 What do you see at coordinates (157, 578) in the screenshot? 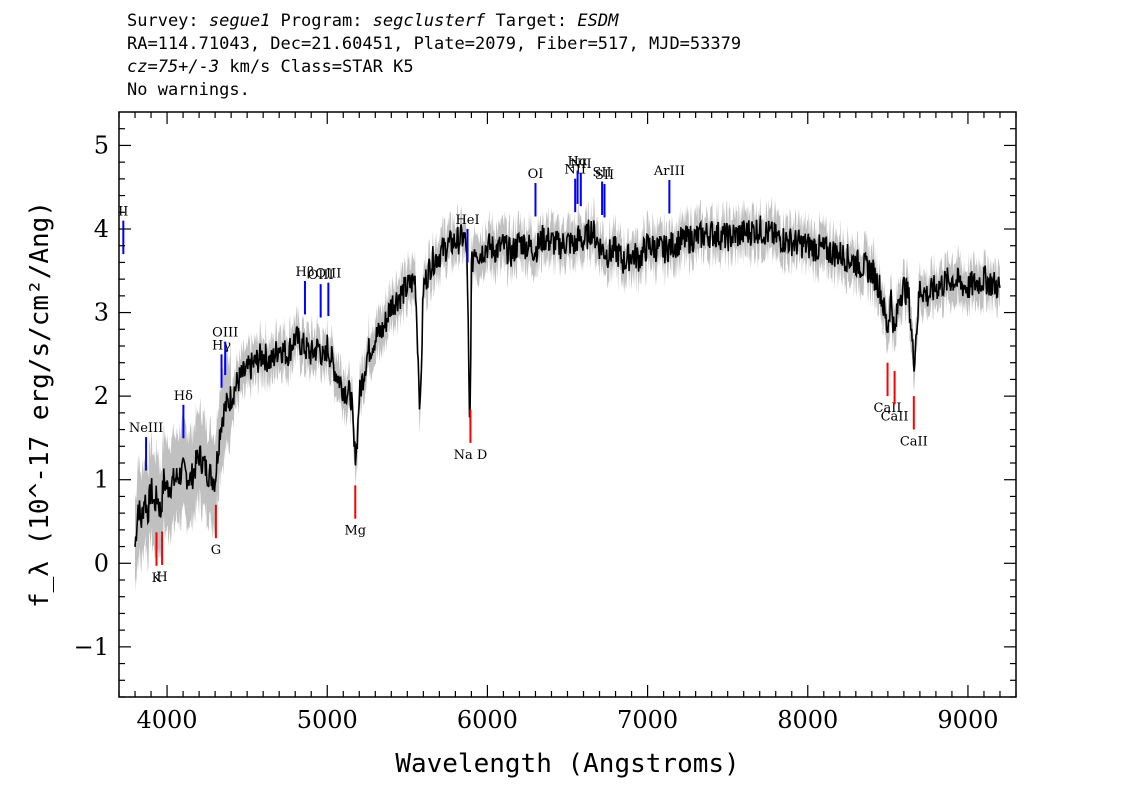
I see `absorption-line-label: K` at bounding box center [157, 578].